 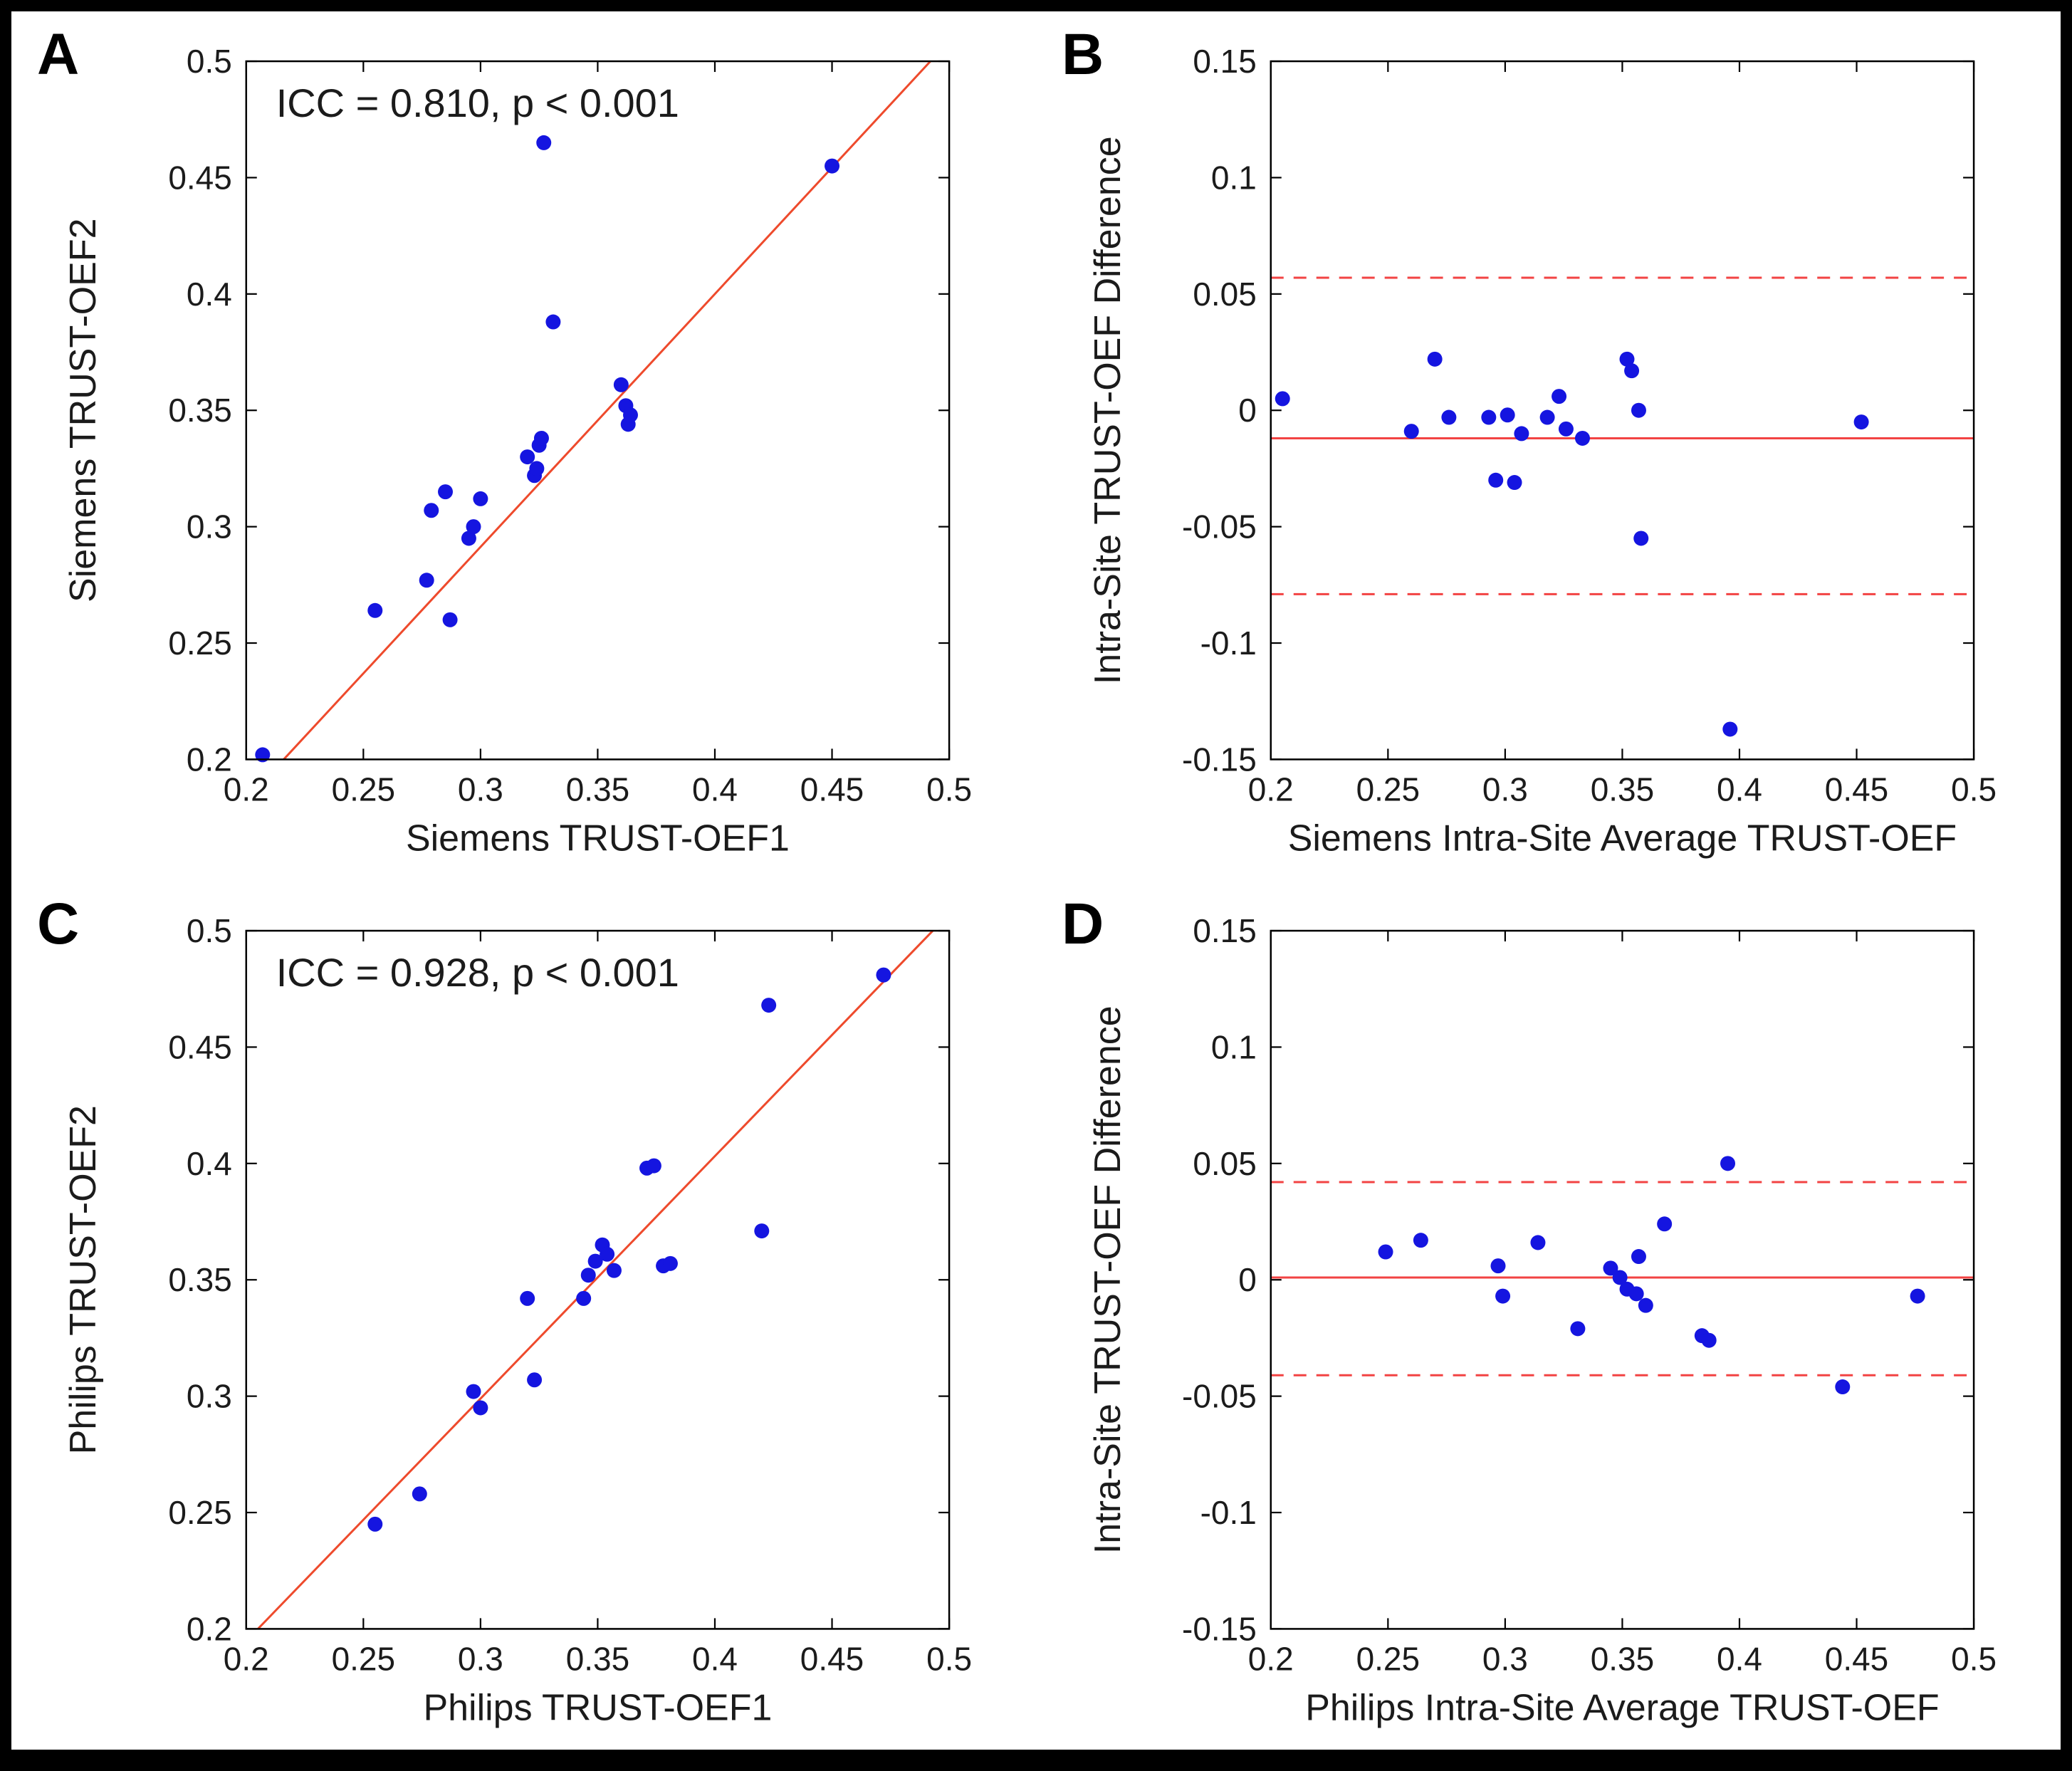 What do you see at coordinates (1622, 1707) in the screenshot?
I see `x-axis-label: Philips Intra-Site Average TRUST-OEF` at bounding box center [1622, 1707].